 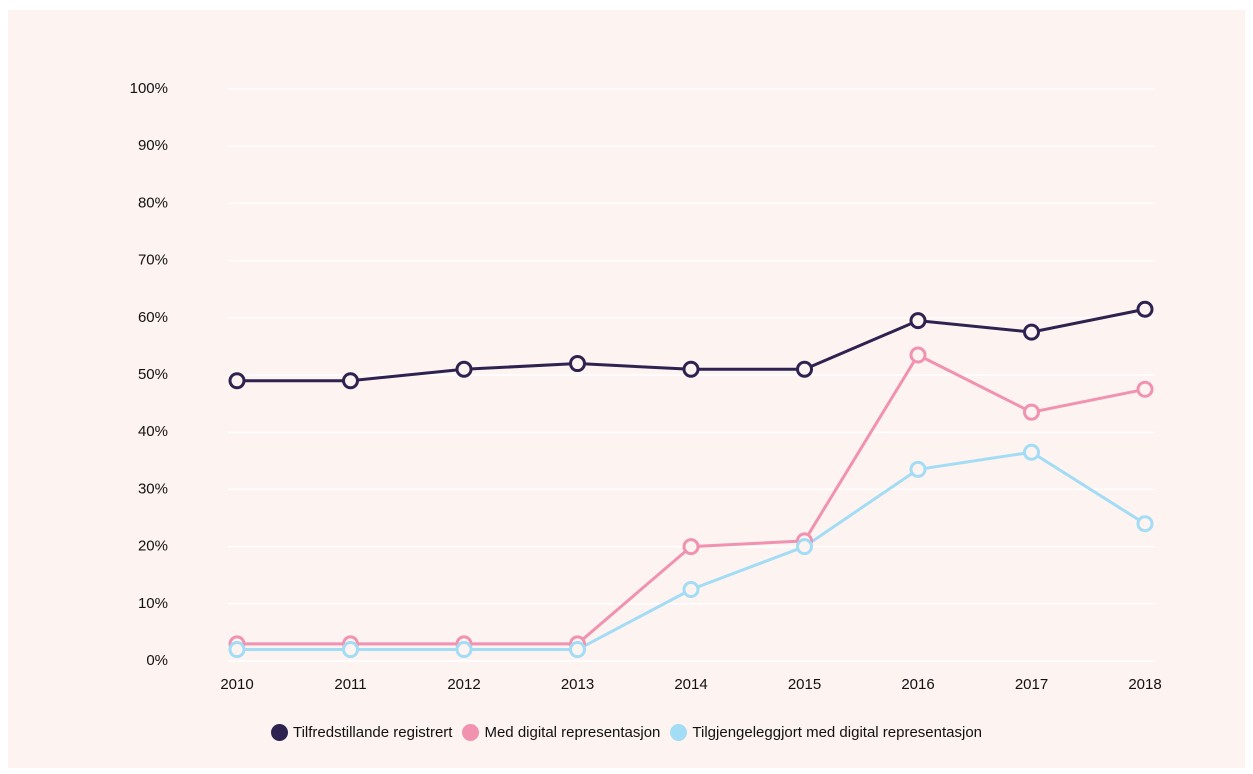 I want to click on x-tick-label: 2014, so click(x=690, y=684).